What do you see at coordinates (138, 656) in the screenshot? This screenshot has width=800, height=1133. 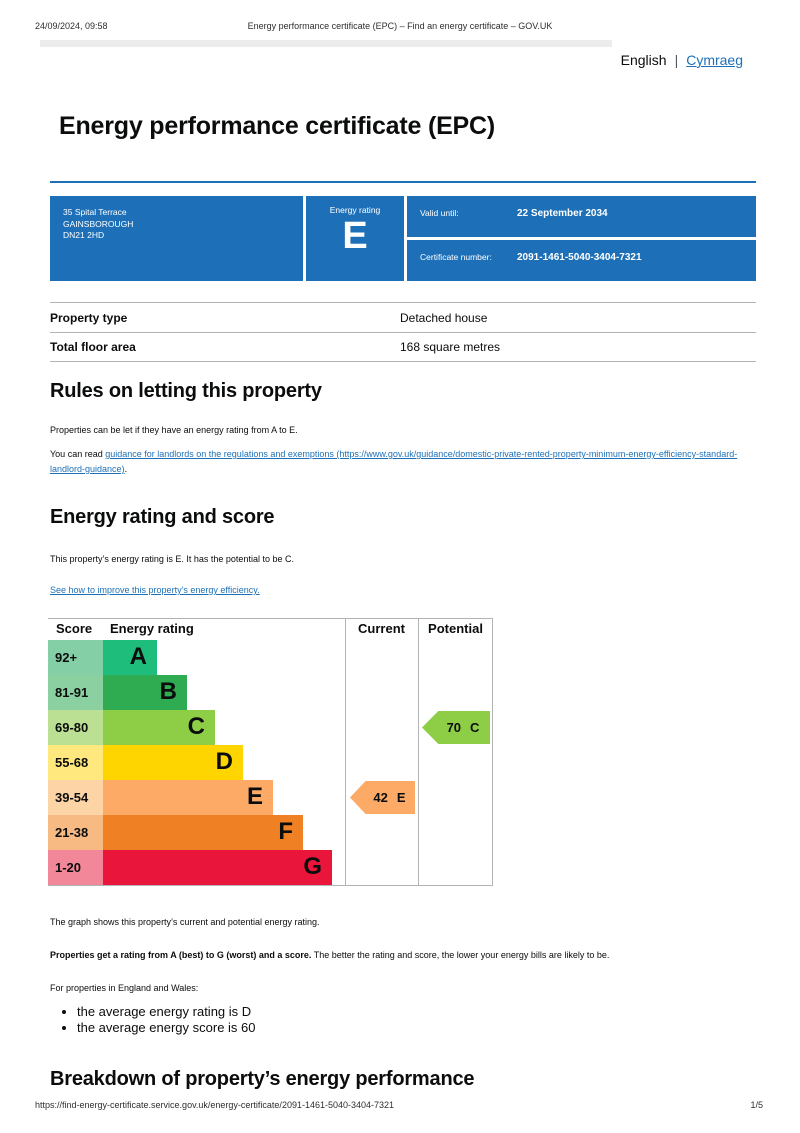 I see `band-letter-a: A` at bounding box center [138, 656].